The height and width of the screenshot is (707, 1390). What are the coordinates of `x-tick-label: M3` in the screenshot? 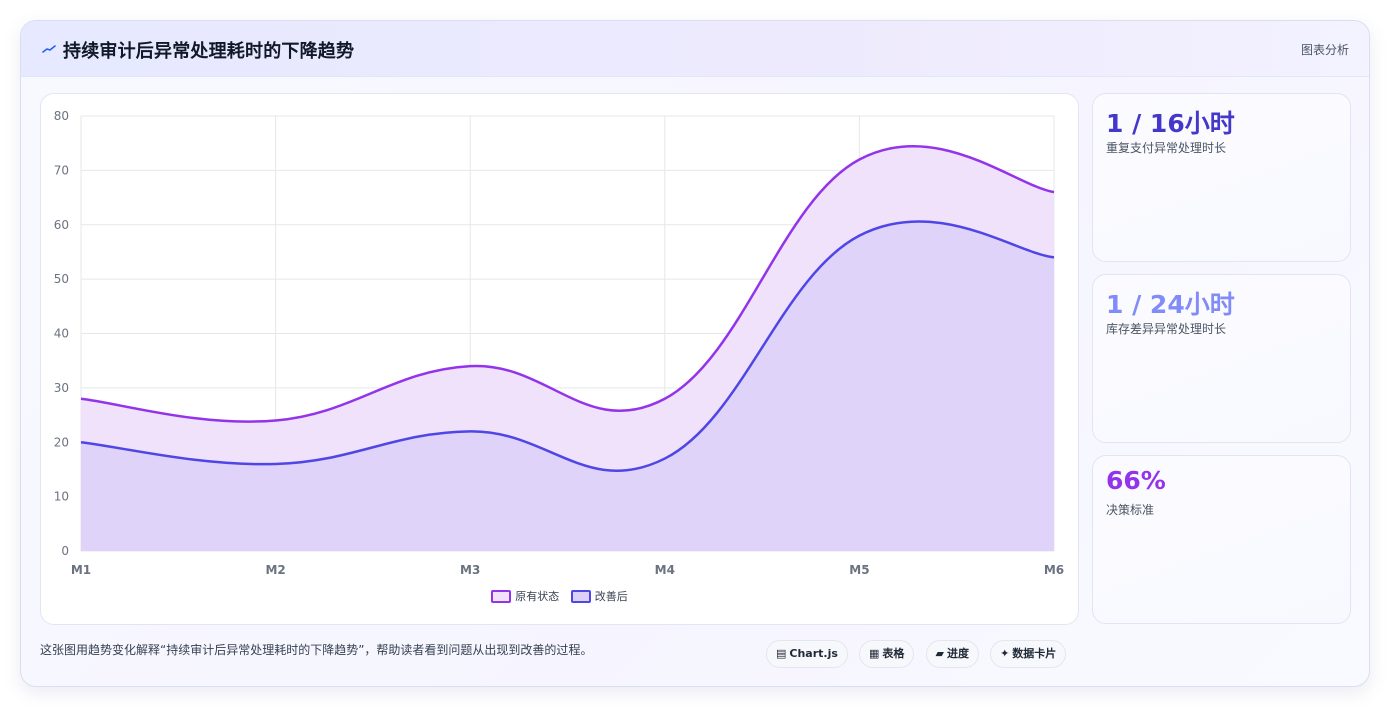 It's located at (470, 570).